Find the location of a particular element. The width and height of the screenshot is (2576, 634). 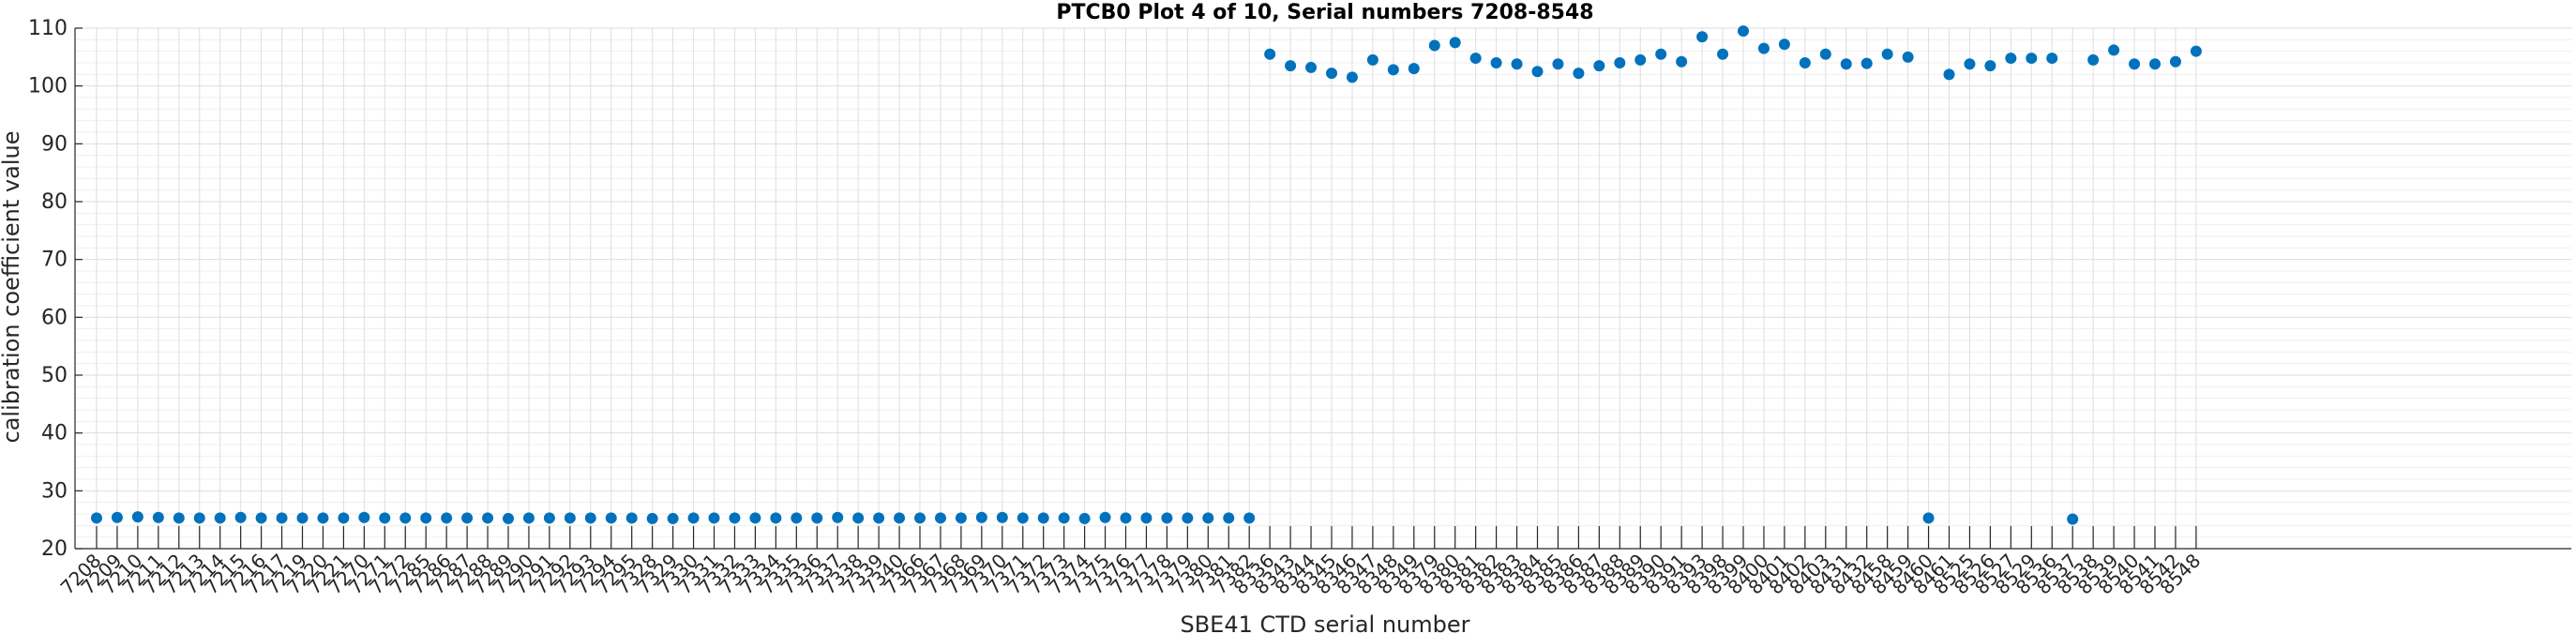

x-axis-label: SBE41 CTD serial number is located at coordinates (1324, 622).